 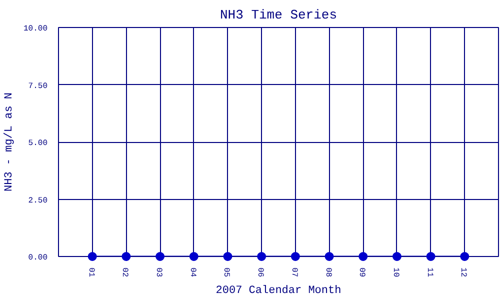 I want to click on x-tick-label: 01, so click(x=91, y=273).